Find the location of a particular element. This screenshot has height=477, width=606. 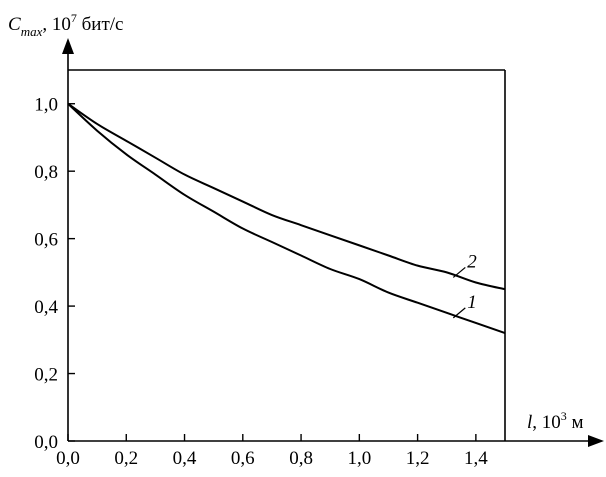

y-tick-label: 0,8 is located at coordinates (46, 172).